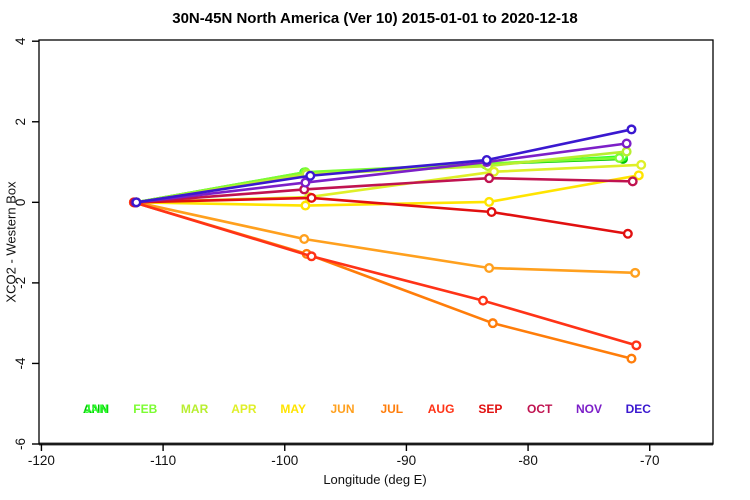 This screenshot has width=750, height=500. What do you see at coordinates (20, 41) in the screenshot?
I see `y-tick-label: 4` at bounding box center [20, 41].